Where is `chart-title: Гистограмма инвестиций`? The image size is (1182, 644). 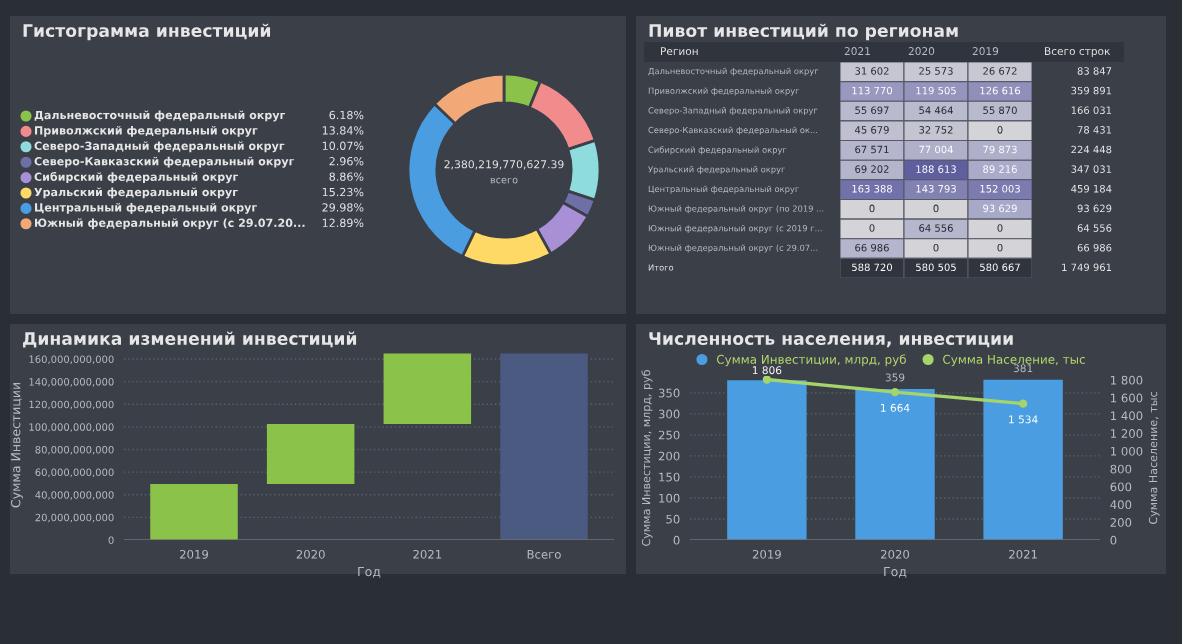
chart-title: Гистограмма инвестиций is located at coordinates (147, 32).